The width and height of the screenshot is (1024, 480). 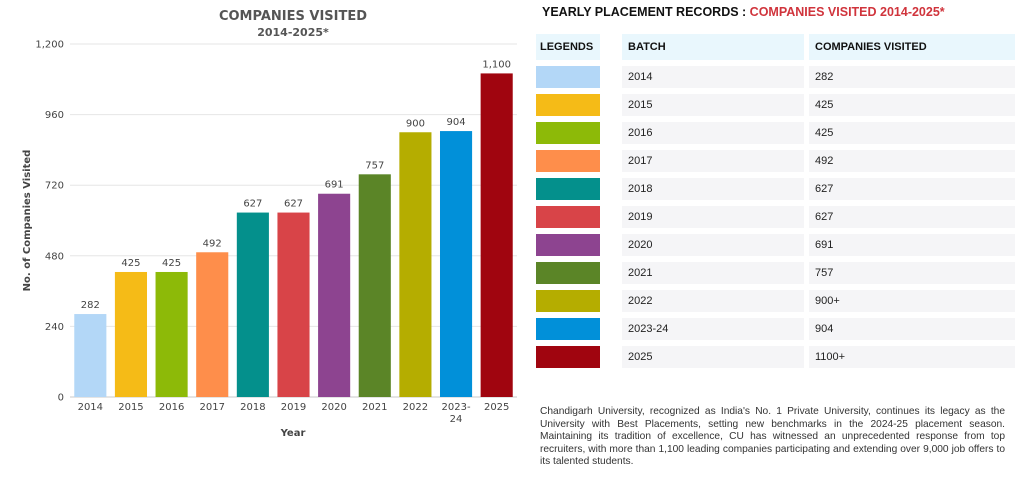 I want to click on companies-cell: 1100+, so click(x=912, y=357).